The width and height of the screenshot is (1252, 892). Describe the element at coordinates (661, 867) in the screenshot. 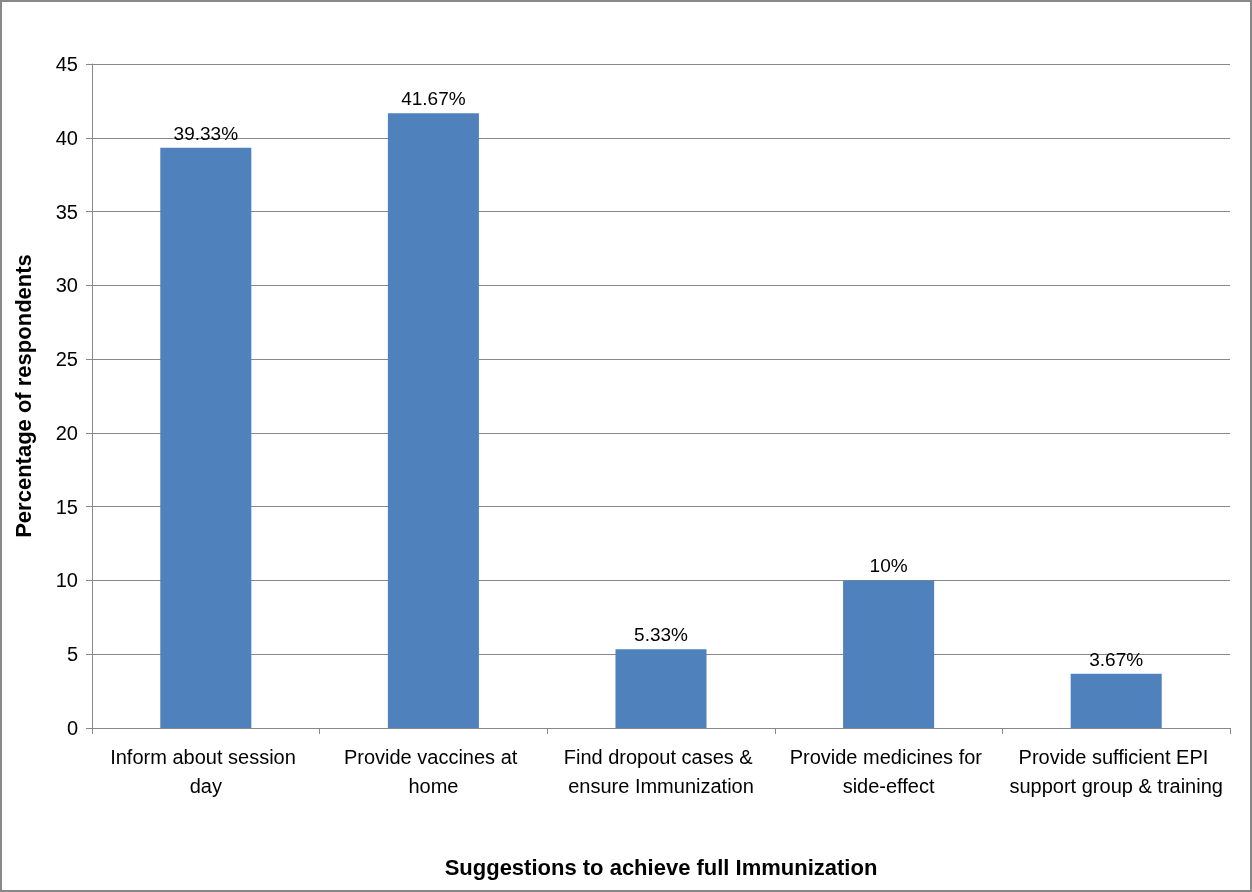

I see `x-axis-title: Suggestions to achieve full Immunization` at that location.